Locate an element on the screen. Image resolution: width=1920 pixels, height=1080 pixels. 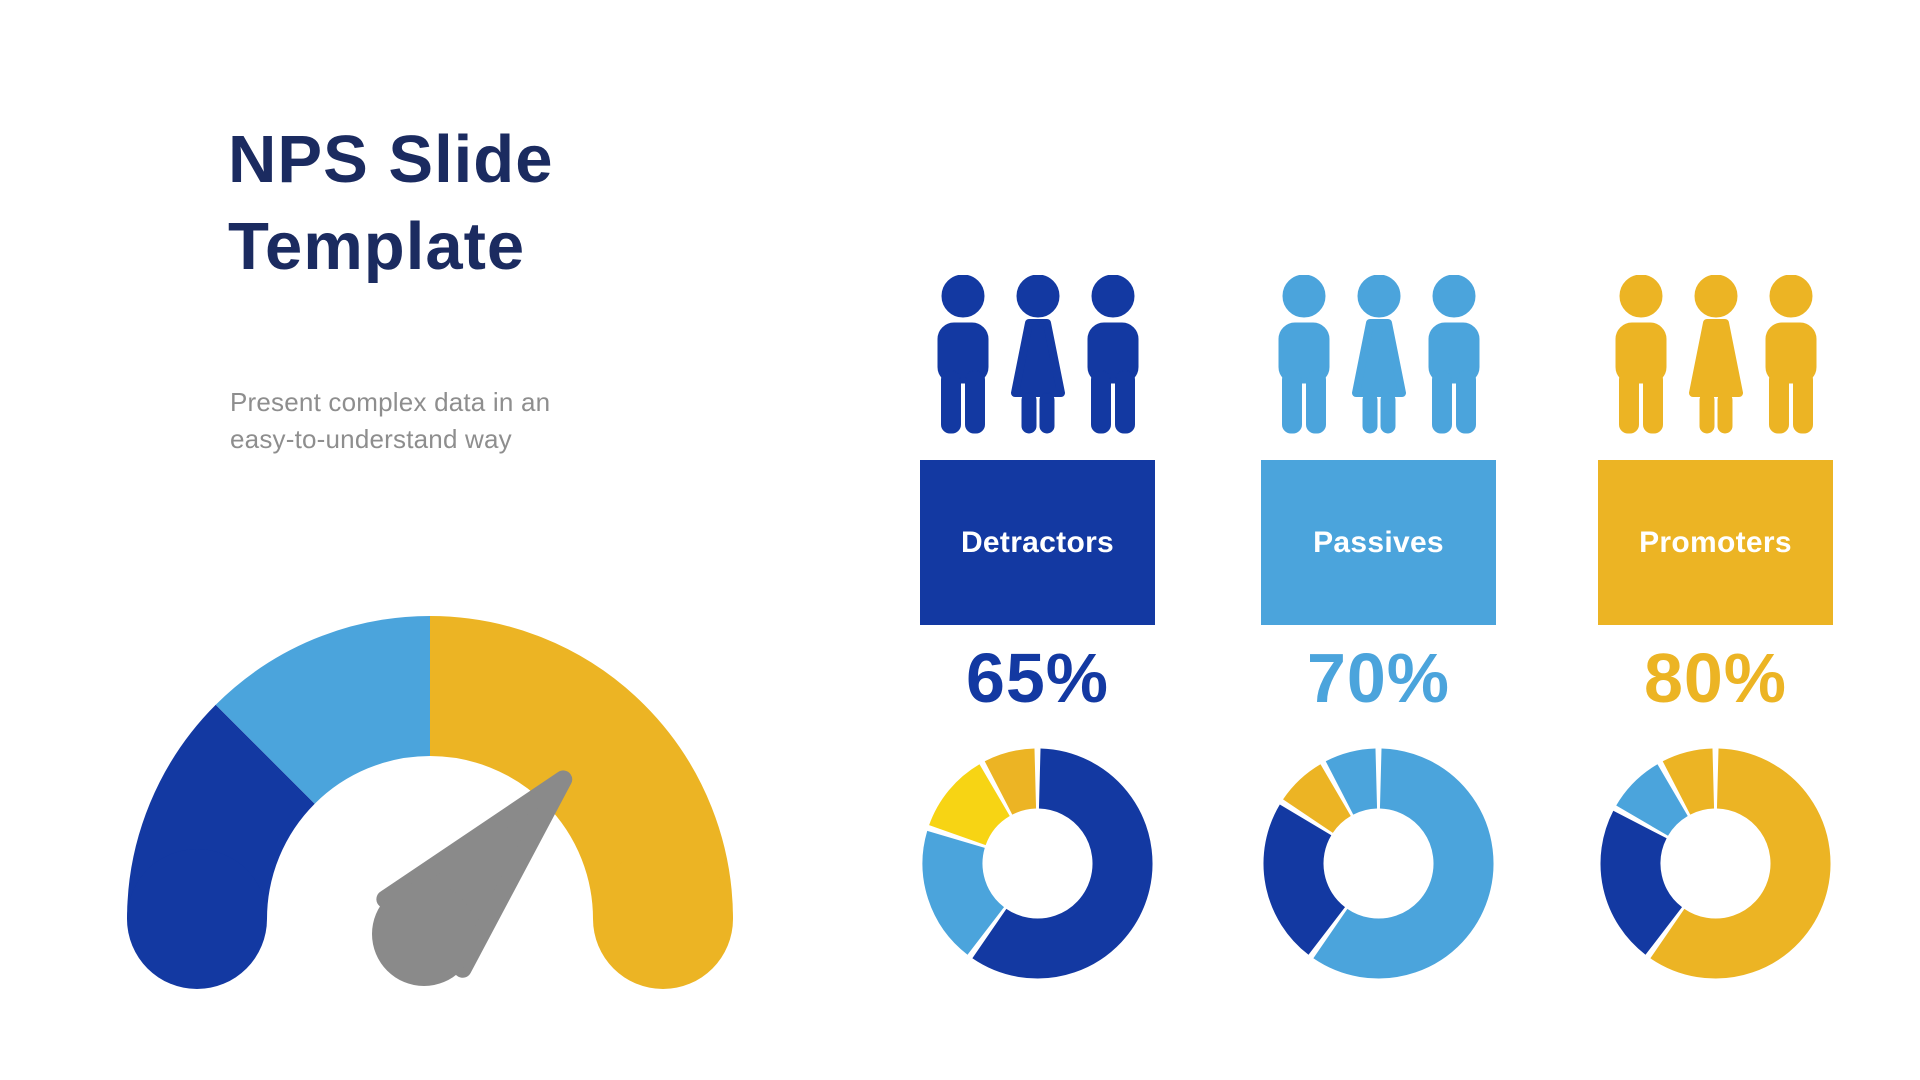
promoters-people-icons is located at coordinates (1715, 355).